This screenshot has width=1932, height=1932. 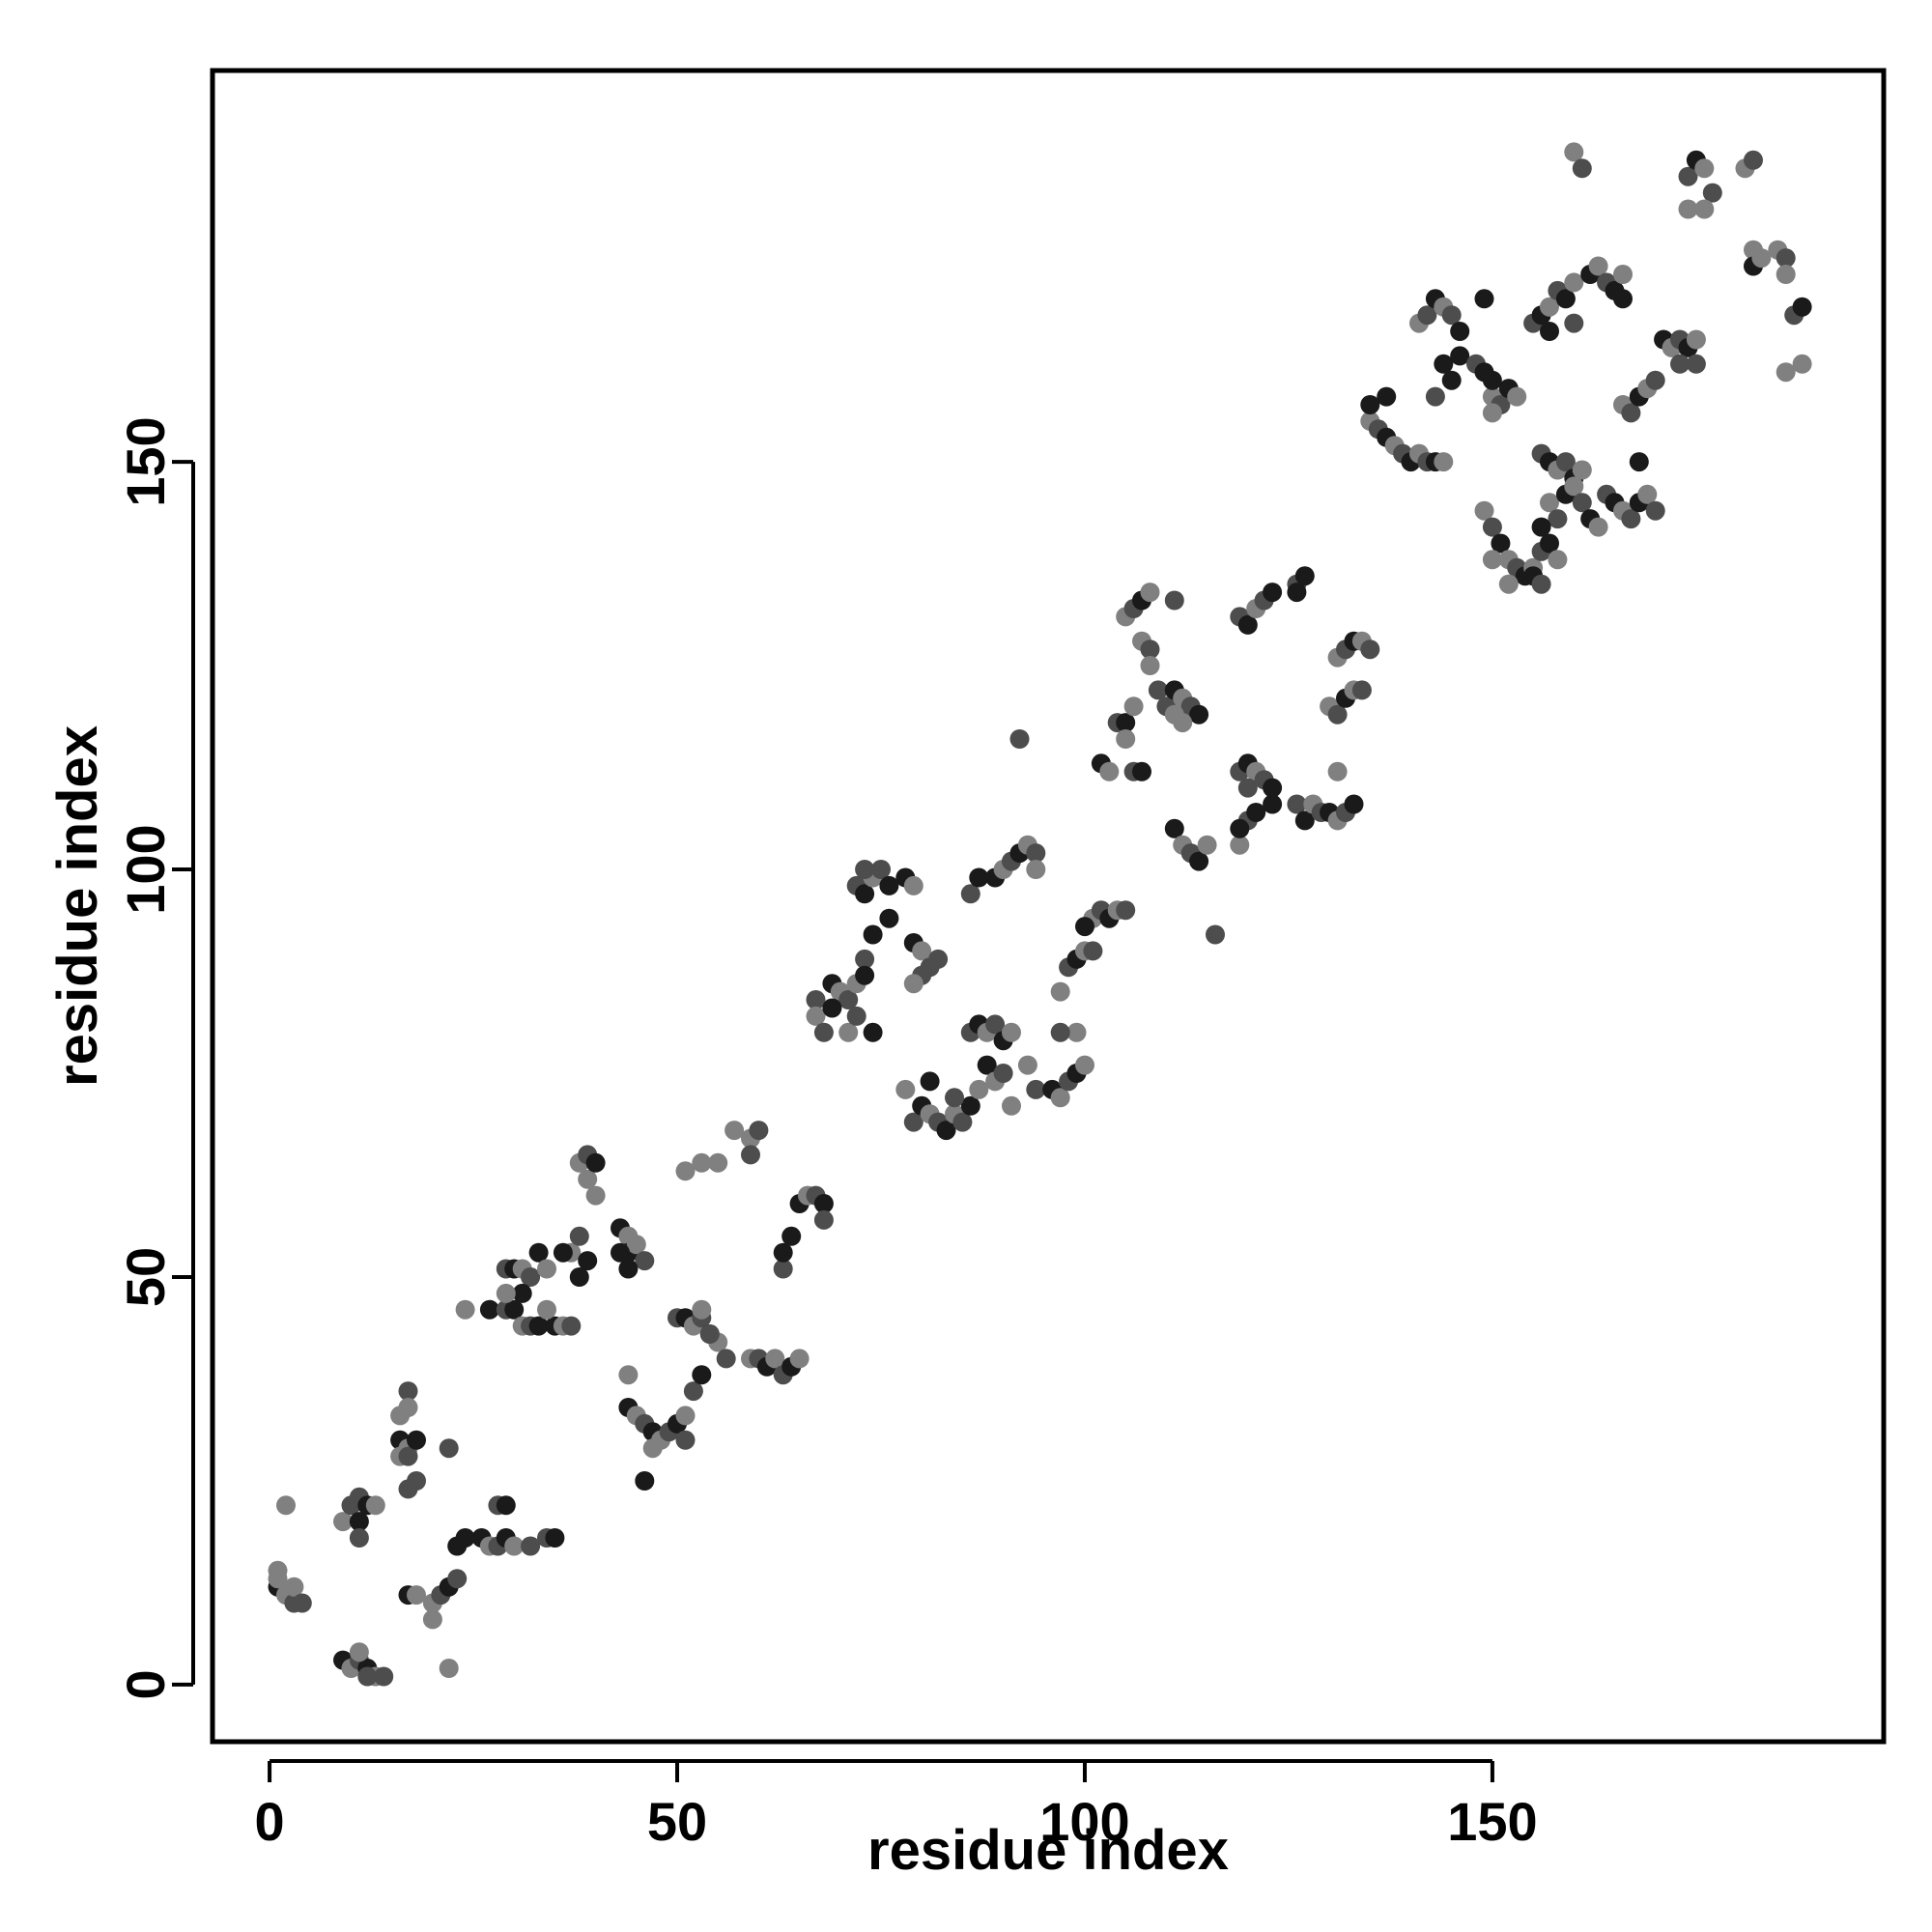 I want to click on x-axis-title: residue index, so click(x=1048, y=1850).